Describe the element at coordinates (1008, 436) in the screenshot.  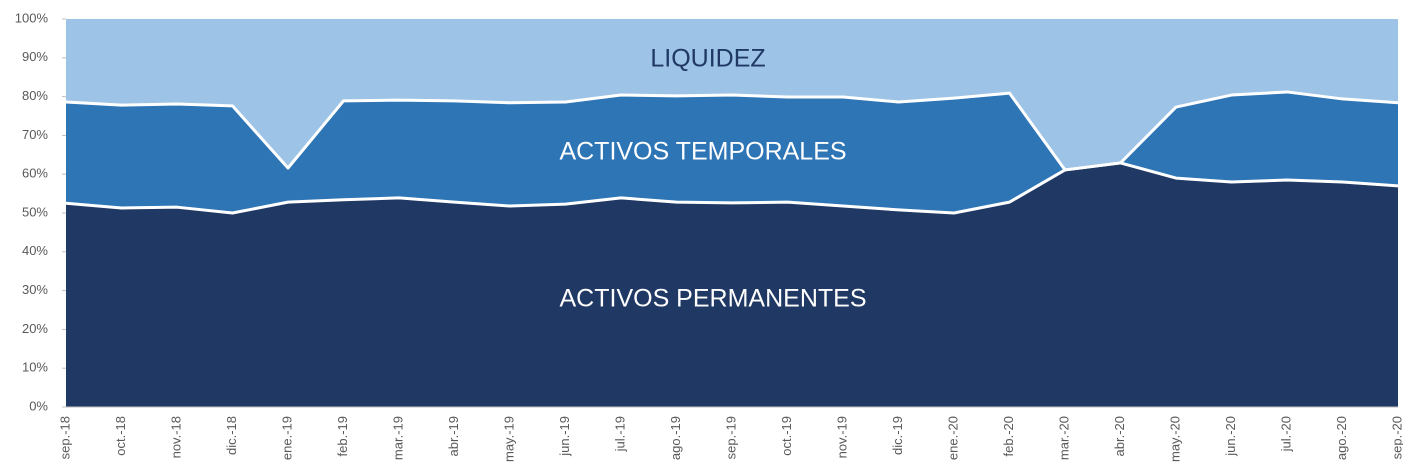
I see `x-tick-label: feb.-20` at that location.